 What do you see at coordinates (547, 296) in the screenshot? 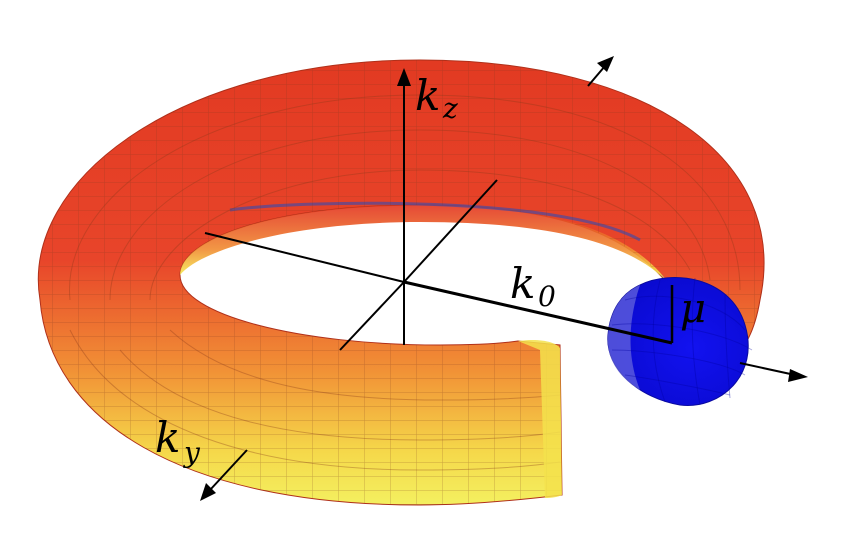
I see `k0-subscript: 0` at bounding box center [547, 296].